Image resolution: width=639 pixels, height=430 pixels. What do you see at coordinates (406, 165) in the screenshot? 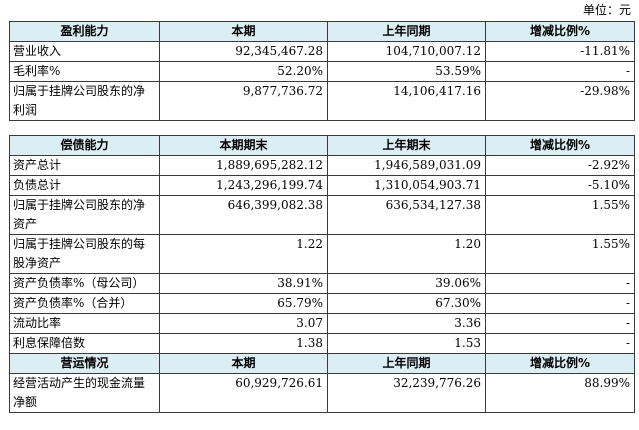
I see `prior-value: 1,946,589,031.09` at bounding box center [406, 165].